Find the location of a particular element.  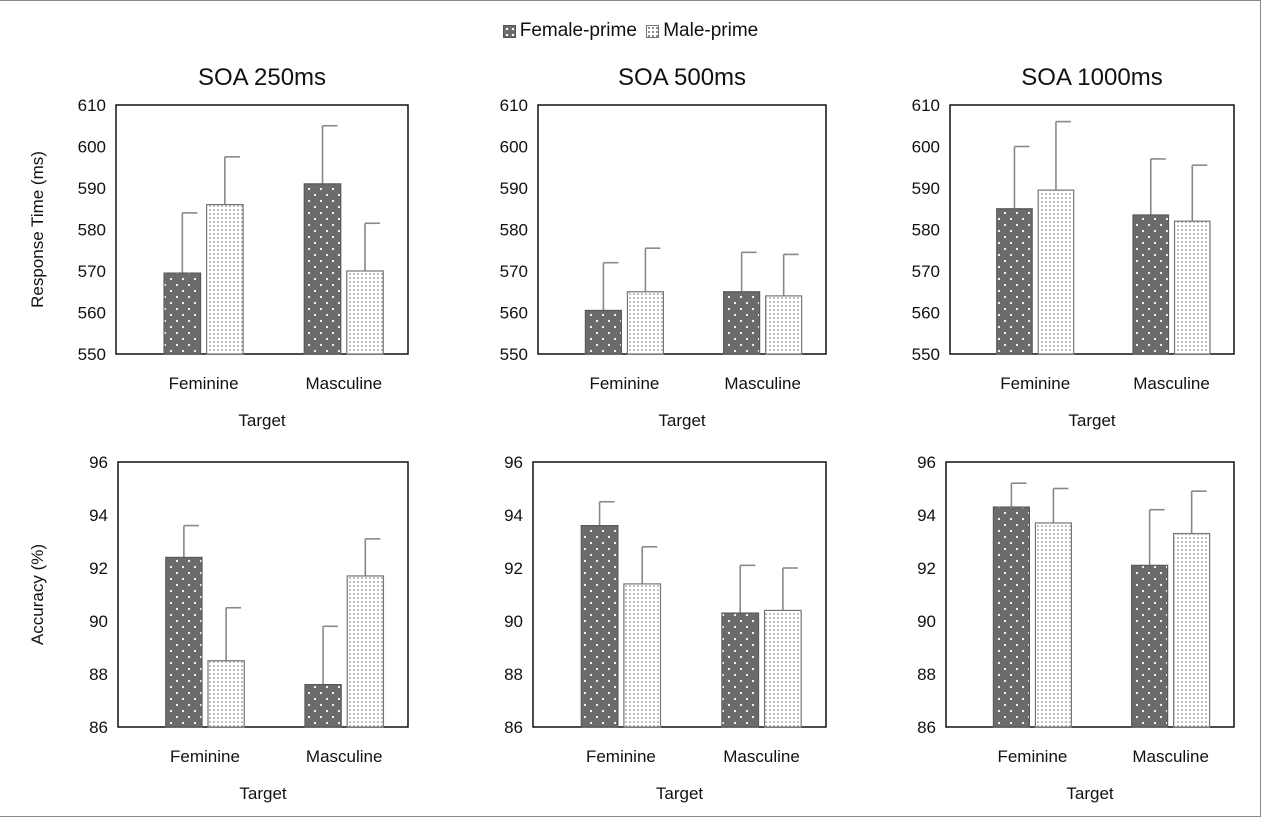

rt-500-bar-male-prime-feminine is located at coordinates (645, 323).